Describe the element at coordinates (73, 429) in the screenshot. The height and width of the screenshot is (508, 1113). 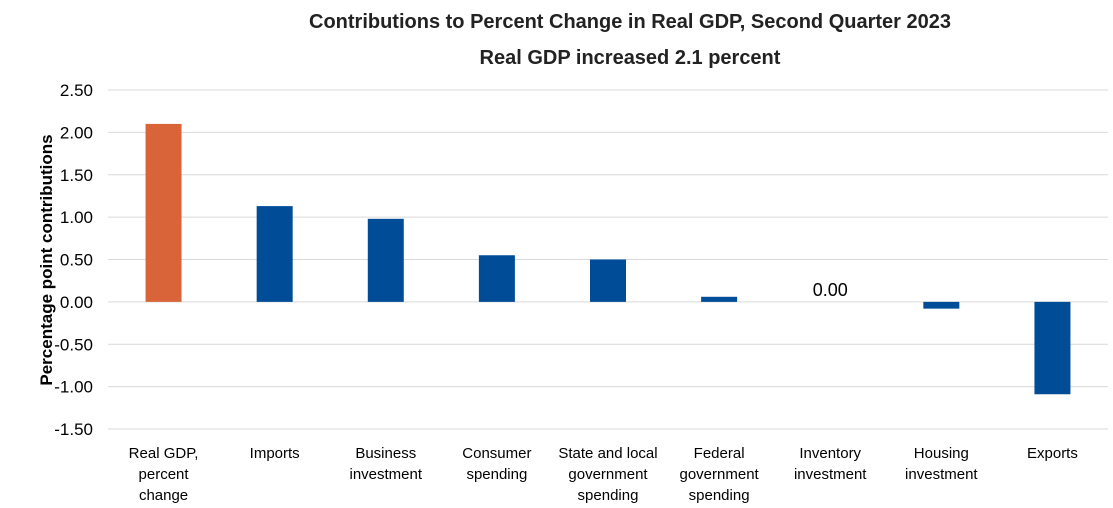
I see `y-tick-label: -1.50` at that location.